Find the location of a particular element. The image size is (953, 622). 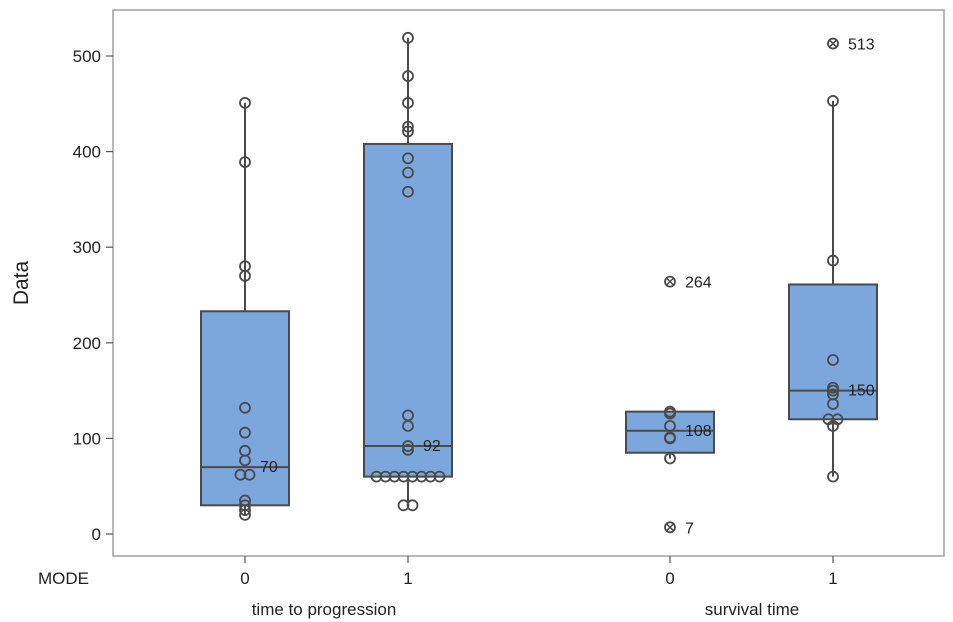

y-tick-label: 300 is located at coordinates (87, 247).